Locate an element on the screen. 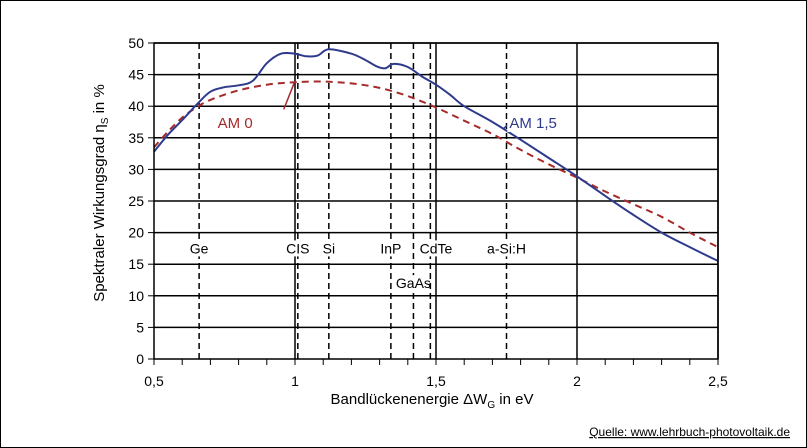 The image size is (807, 448). series-label-am15: AM 1,5 is located at coordinates (533, 123).